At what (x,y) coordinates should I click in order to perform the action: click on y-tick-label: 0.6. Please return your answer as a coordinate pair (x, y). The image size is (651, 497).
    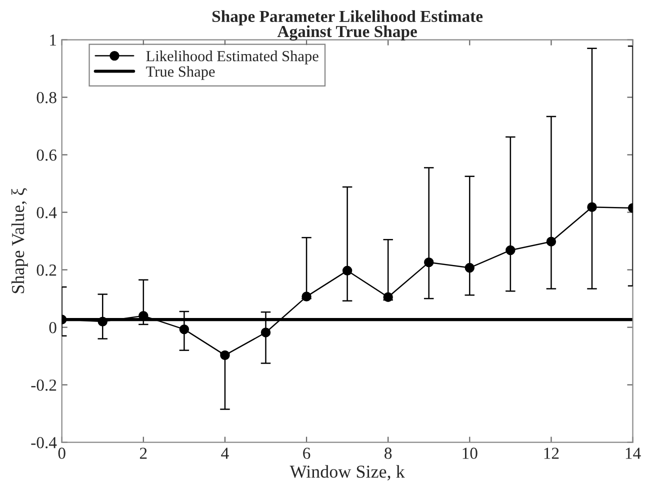
    Looking at the image, I should click on (46, 155).